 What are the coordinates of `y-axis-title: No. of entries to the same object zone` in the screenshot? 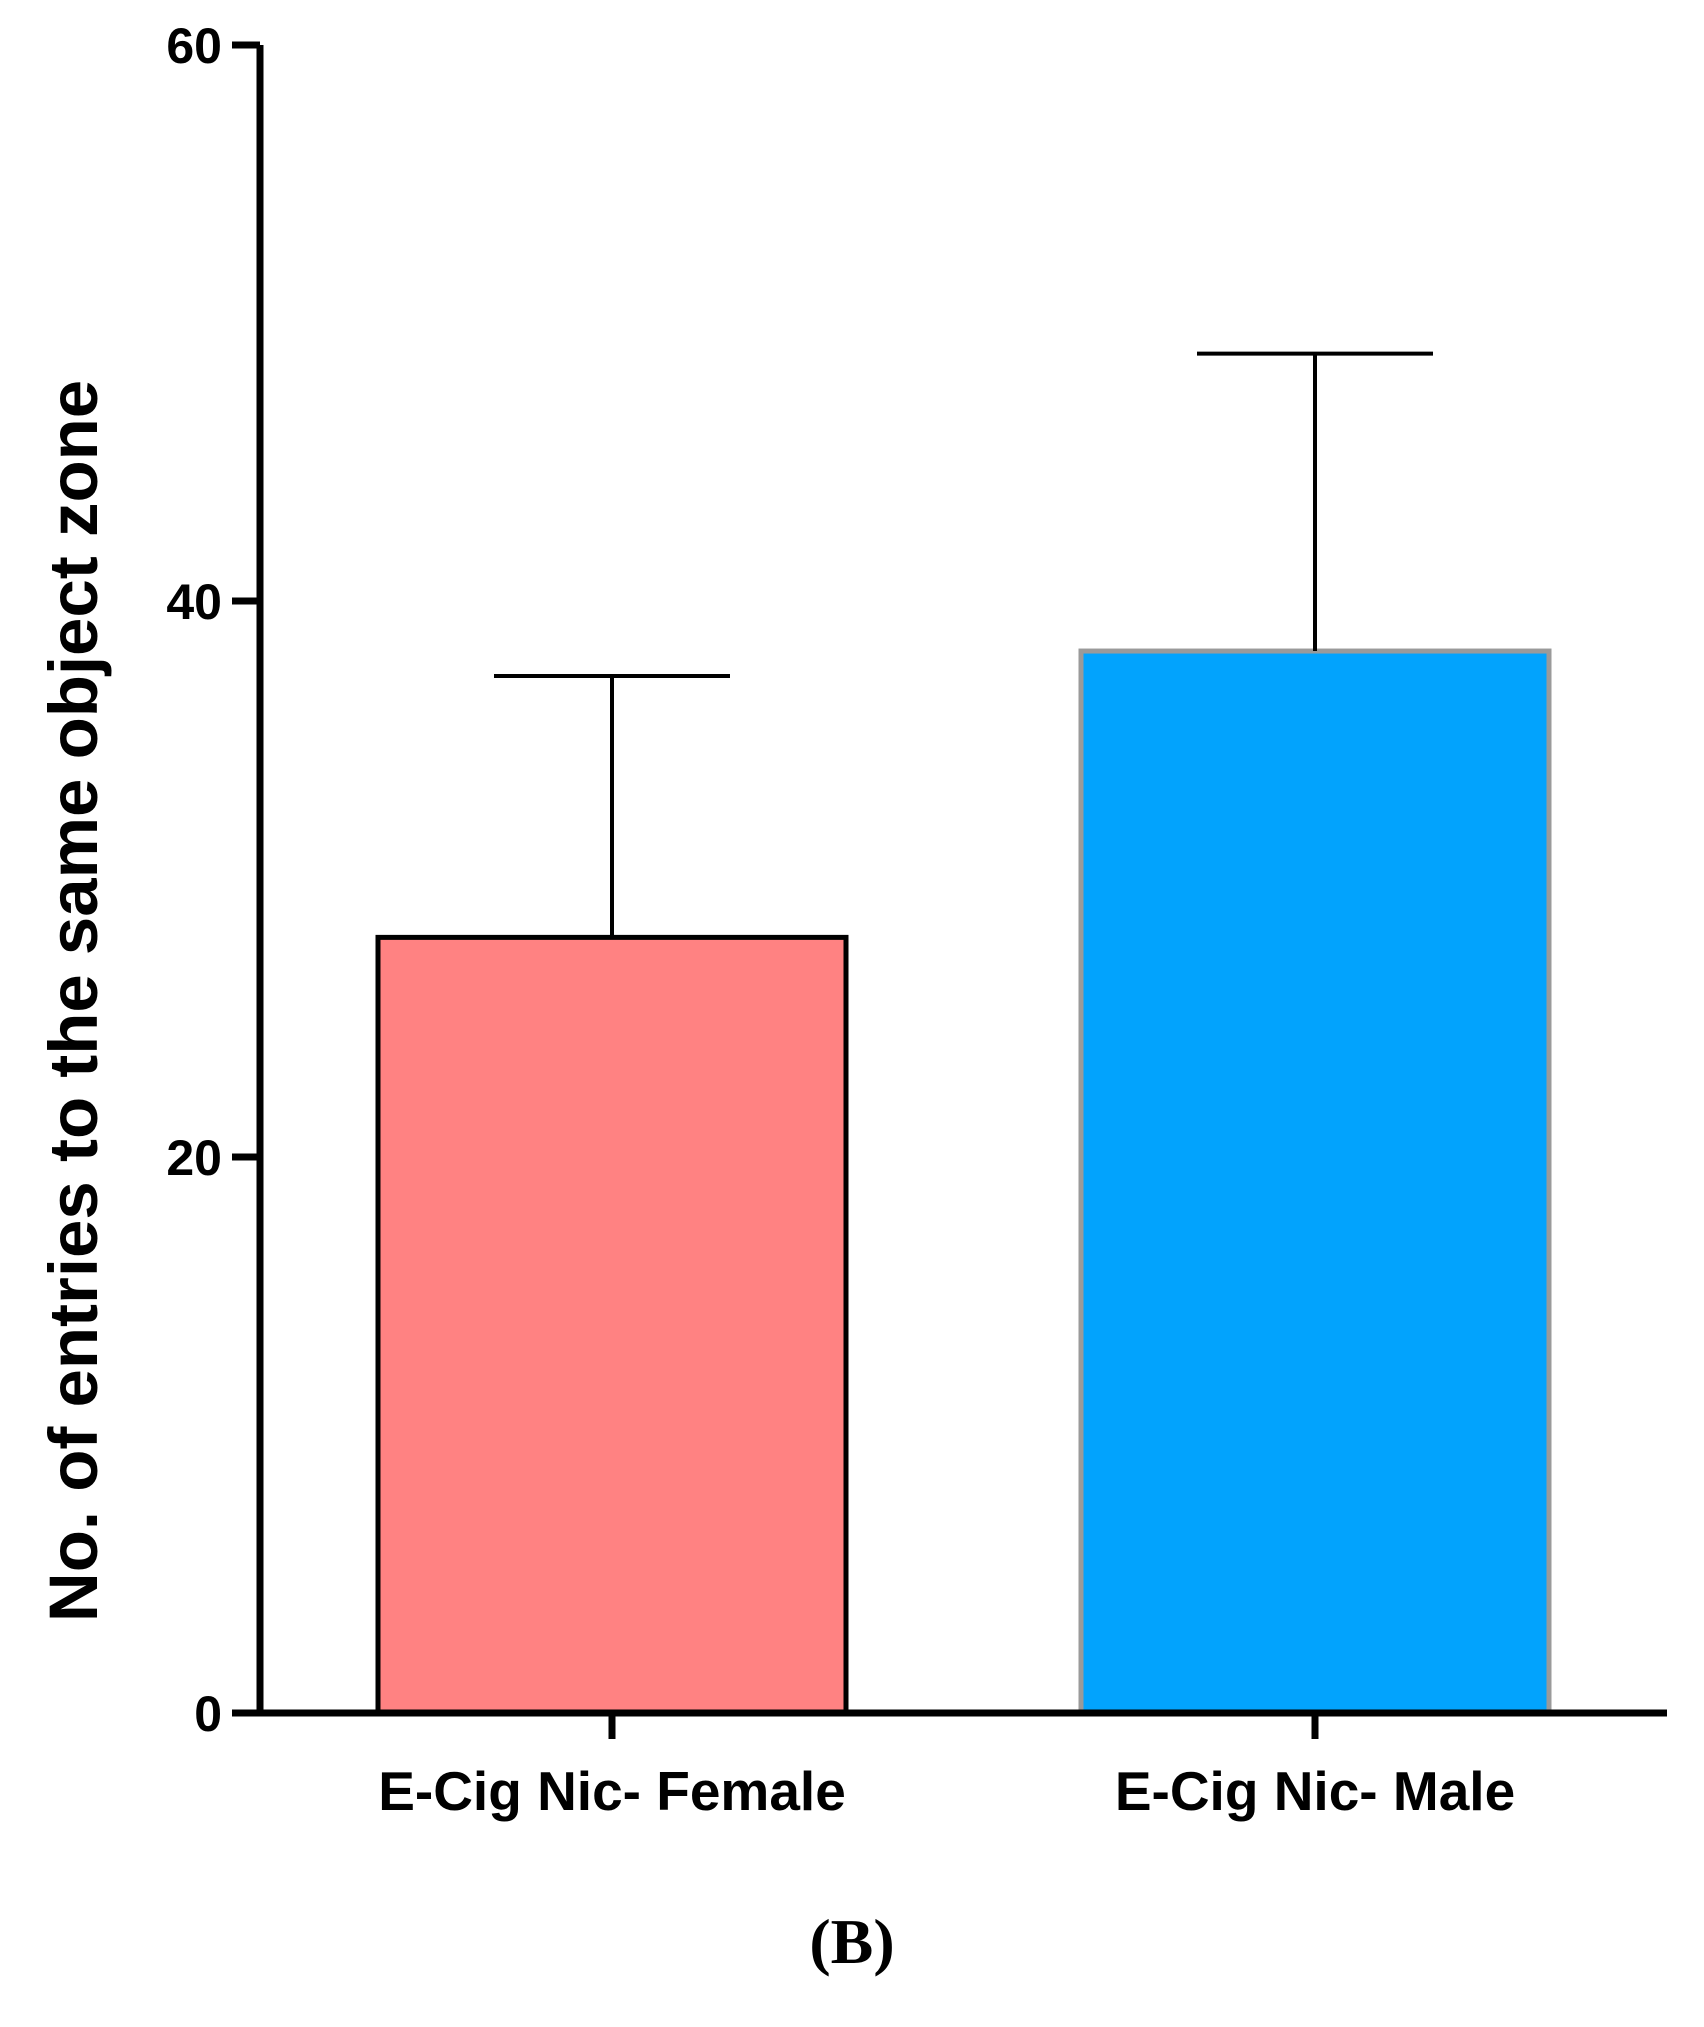 It's located at (73, 1001).